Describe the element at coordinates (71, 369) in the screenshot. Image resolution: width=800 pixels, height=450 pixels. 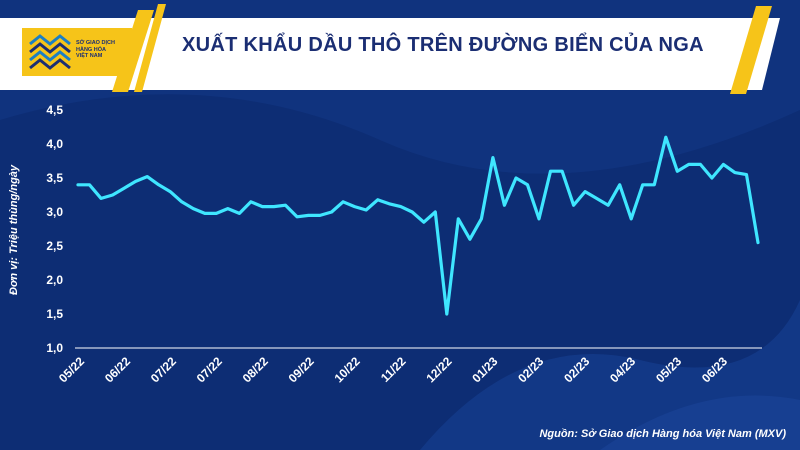
I see `x-tick-label: 05/22` at that location.